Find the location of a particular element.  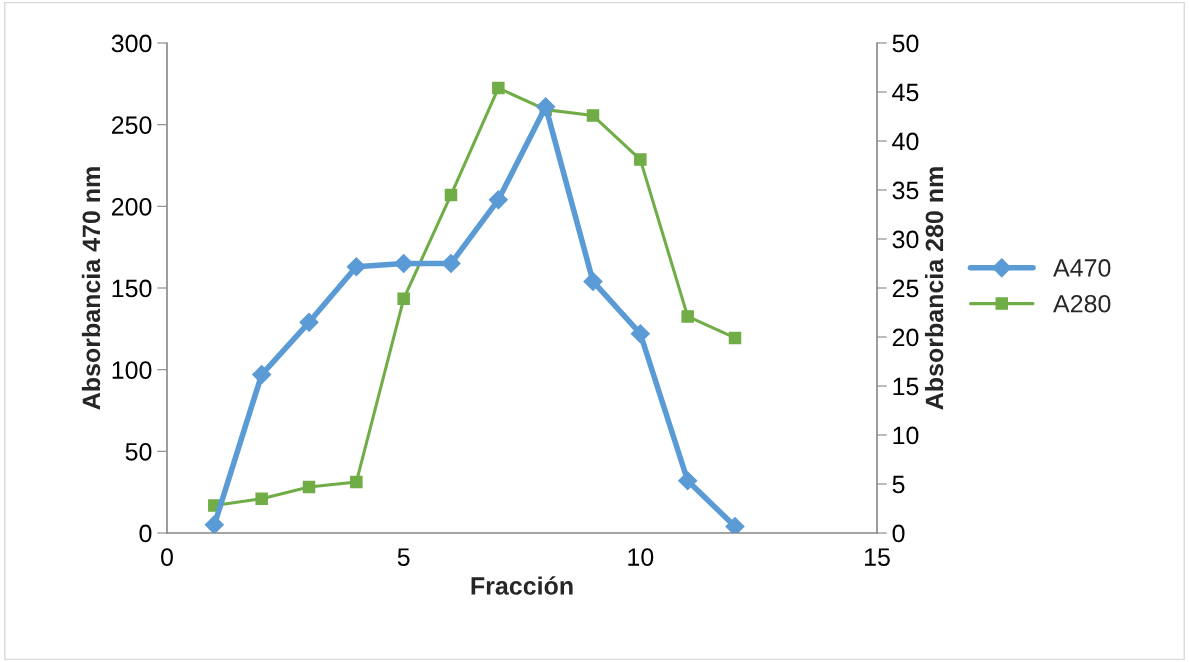

legend-label: A280 is located at coordinates (1082, 303).